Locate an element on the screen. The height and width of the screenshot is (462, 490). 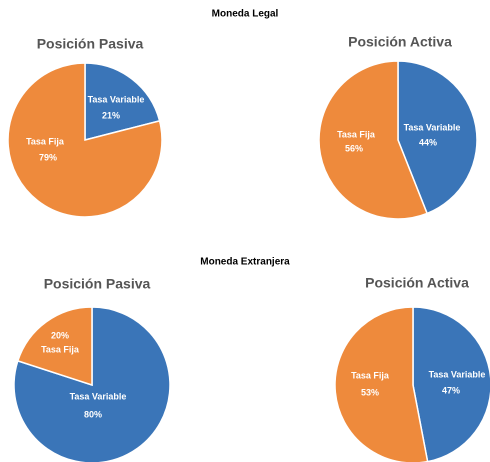
slice-value: 80% is located at coordinates (93, 414).